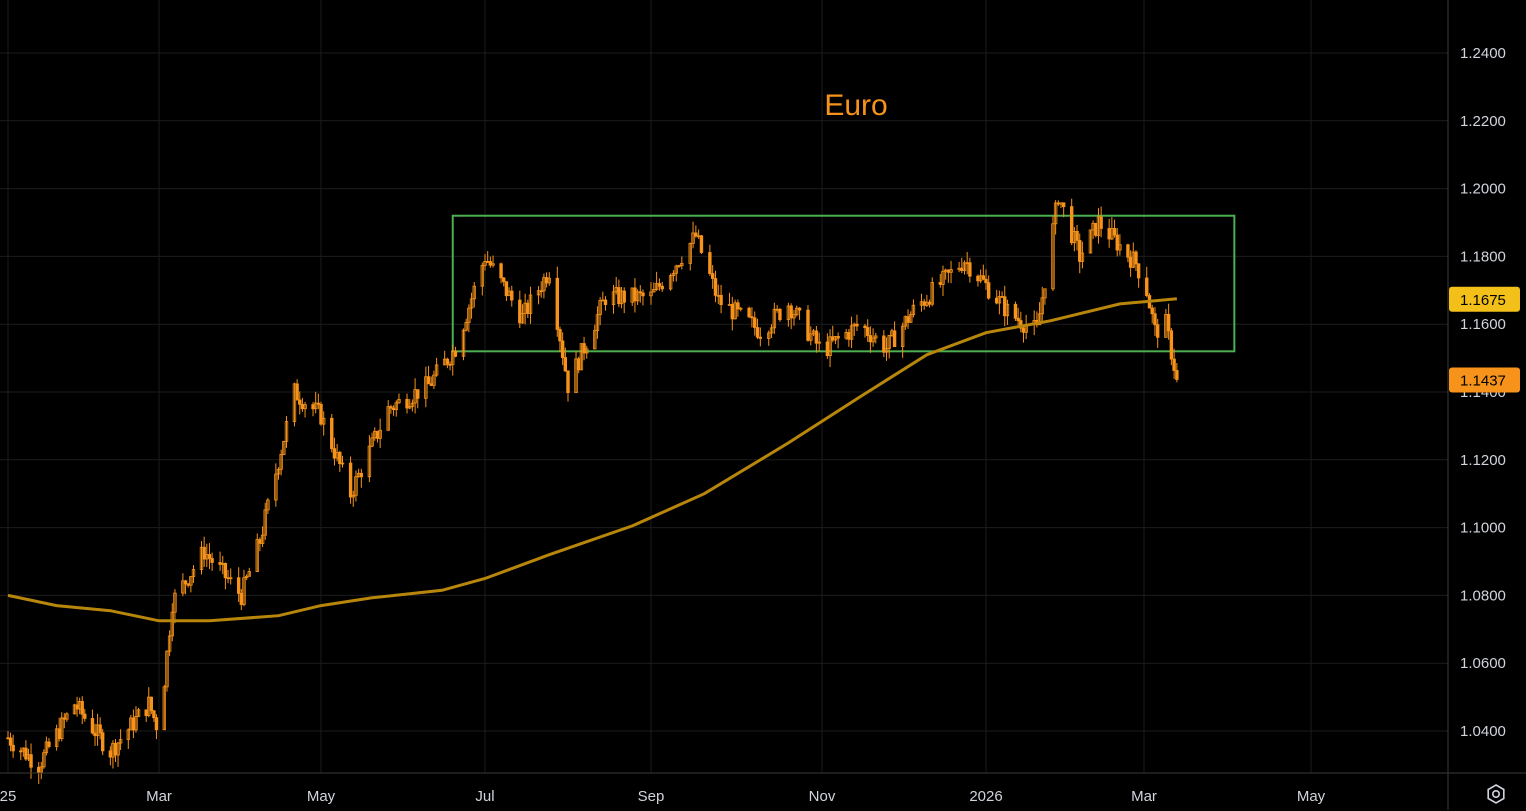  I want to click on y-tick-label: 1.2000, so click(1483, 189).